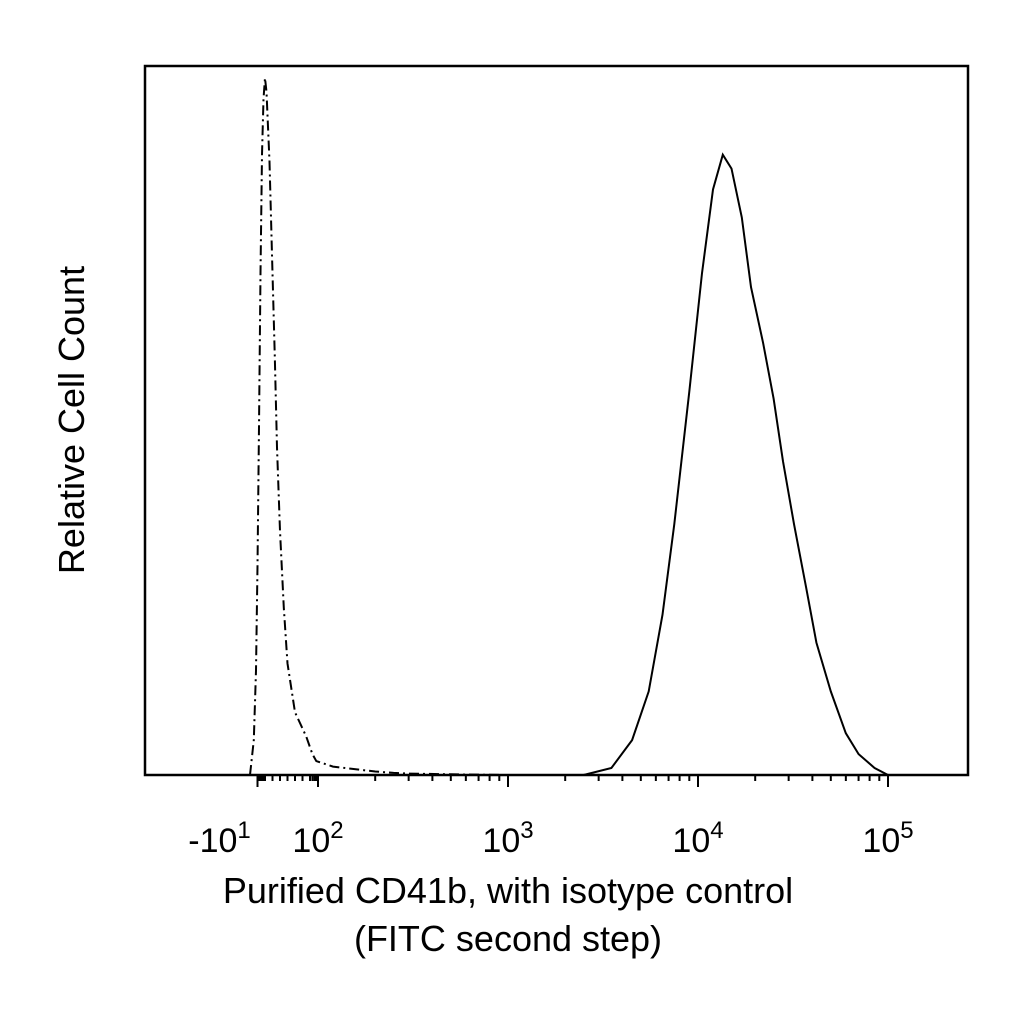  Describe the element at coordinates (71, 420) in the screenshot. I see `y-axis-title: Relative Cell Count` at that location.